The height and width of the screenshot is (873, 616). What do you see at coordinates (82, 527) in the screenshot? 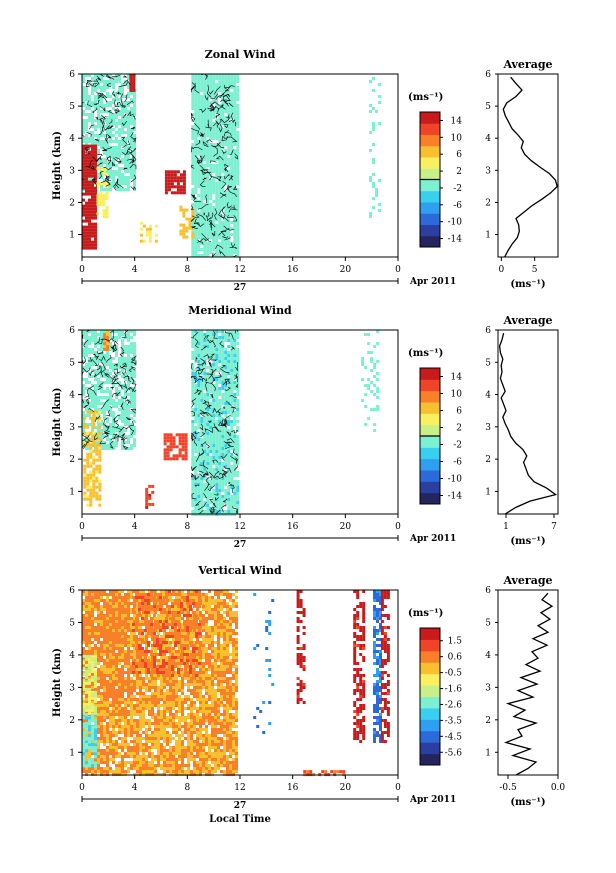
I see `x-tick-label: 0` at bounding box center [82, 527].